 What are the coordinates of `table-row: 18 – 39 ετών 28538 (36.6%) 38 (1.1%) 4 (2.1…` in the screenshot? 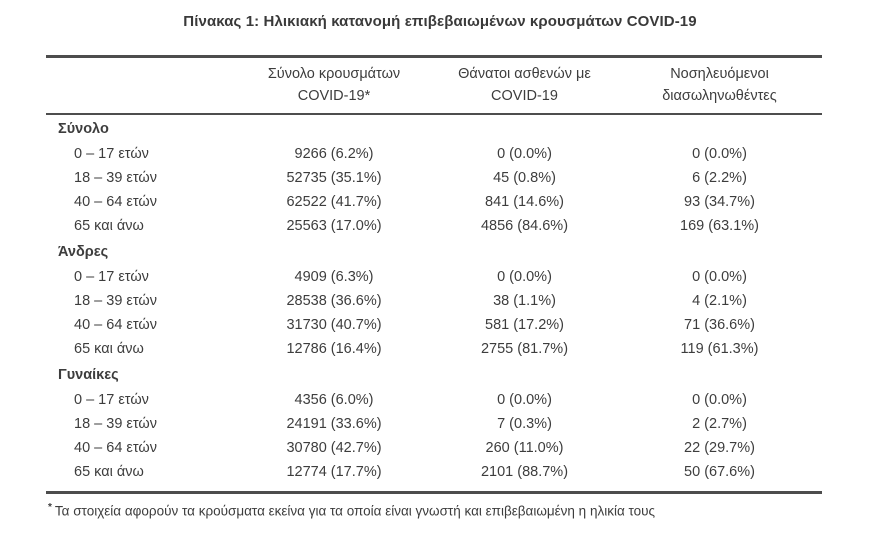 It's located at (434, 301).